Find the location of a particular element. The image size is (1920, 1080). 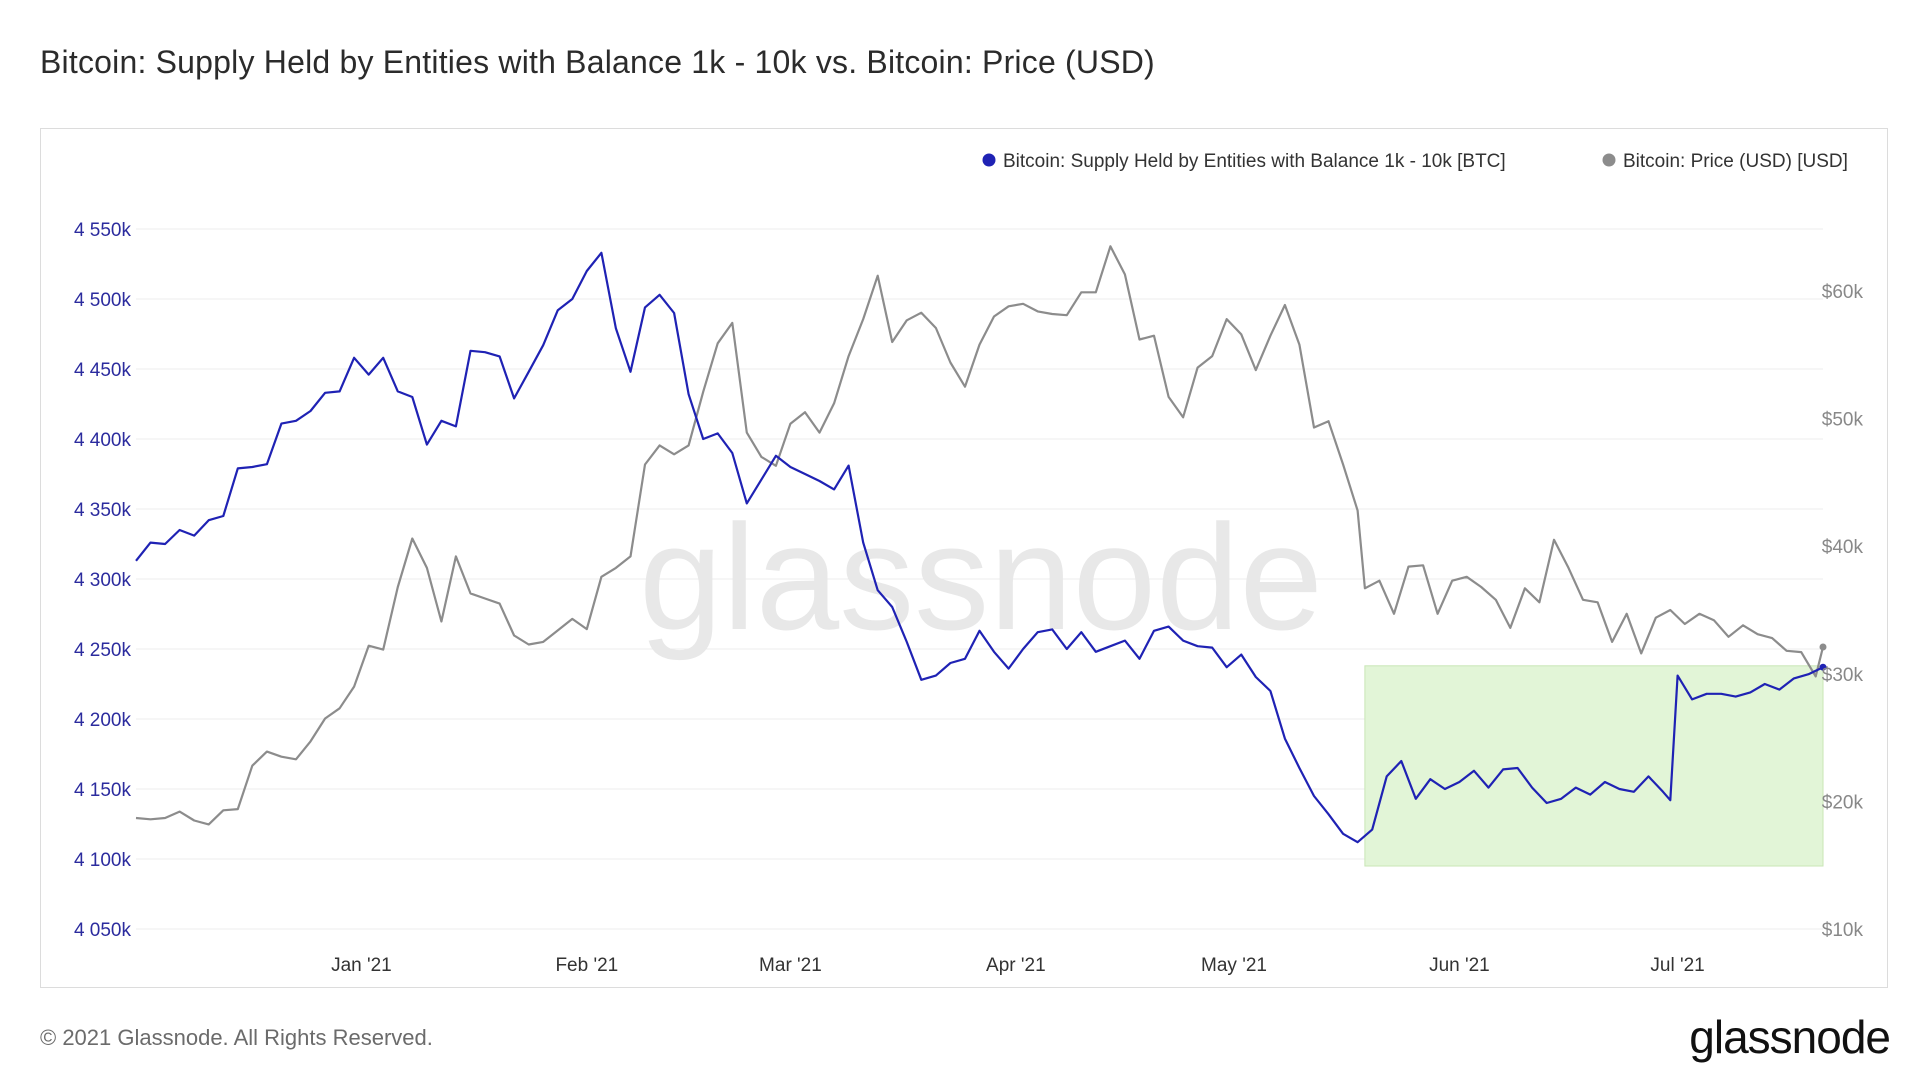

y-left-tick-label: 4 450k is located at coordinates (103, 370).